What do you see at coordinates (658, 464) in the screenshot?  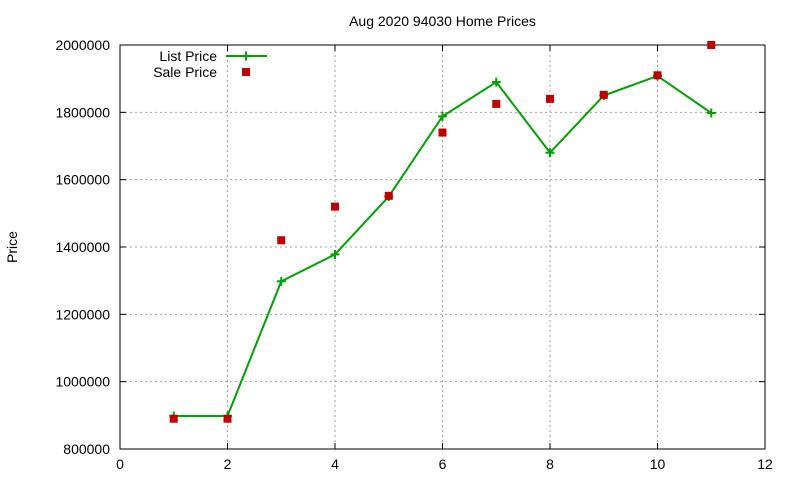 I see `x-tick-label: 10` at bounding box center [658, 464].